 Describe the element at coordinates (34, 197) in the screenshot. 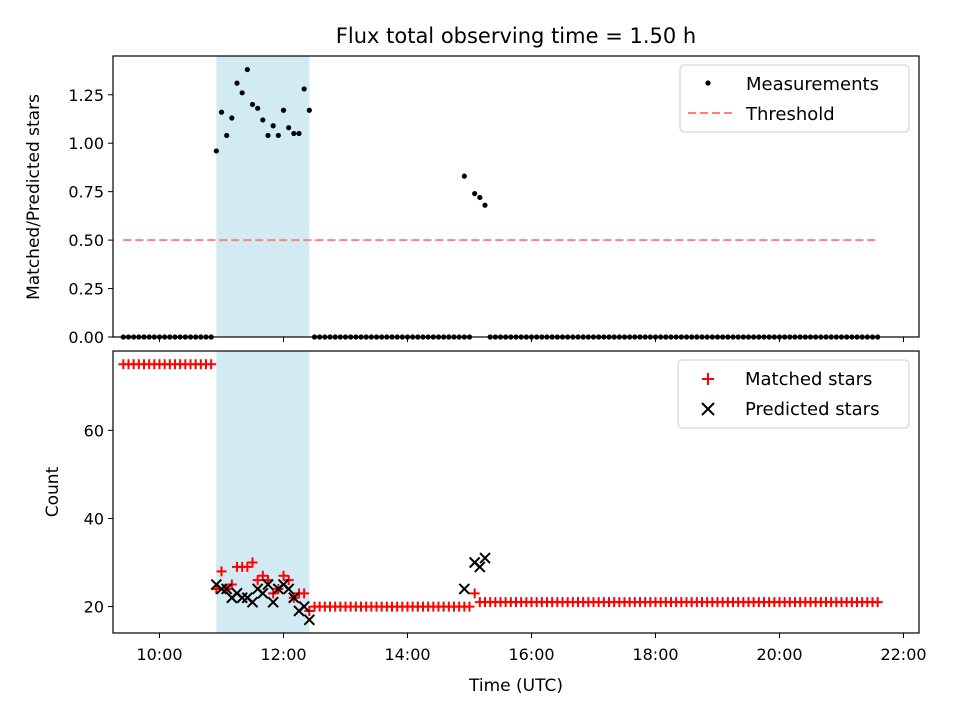

I see `top-panel-y-axis-label: Matched/Predicted stars` at that location.